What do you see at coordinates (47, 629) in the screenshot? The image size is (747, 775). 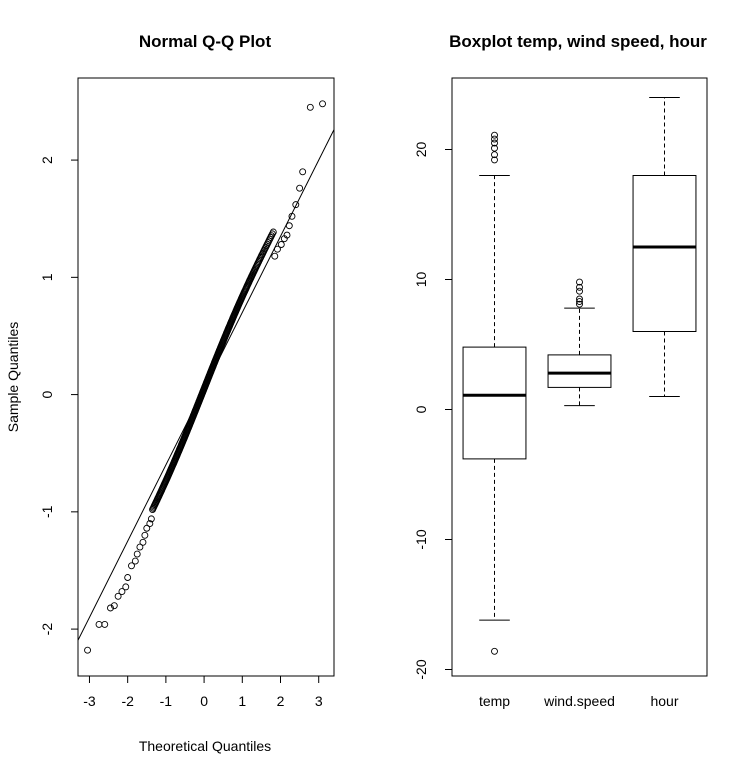 I see `qq-y-tick-label: -2` at bounding box center [47, 629].